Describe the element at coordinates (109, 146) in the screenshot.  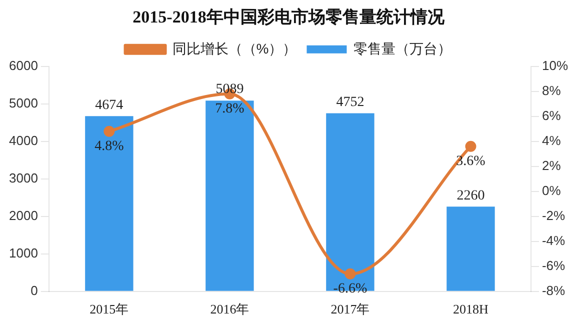
I see `data-label: 4.8%` at that location.